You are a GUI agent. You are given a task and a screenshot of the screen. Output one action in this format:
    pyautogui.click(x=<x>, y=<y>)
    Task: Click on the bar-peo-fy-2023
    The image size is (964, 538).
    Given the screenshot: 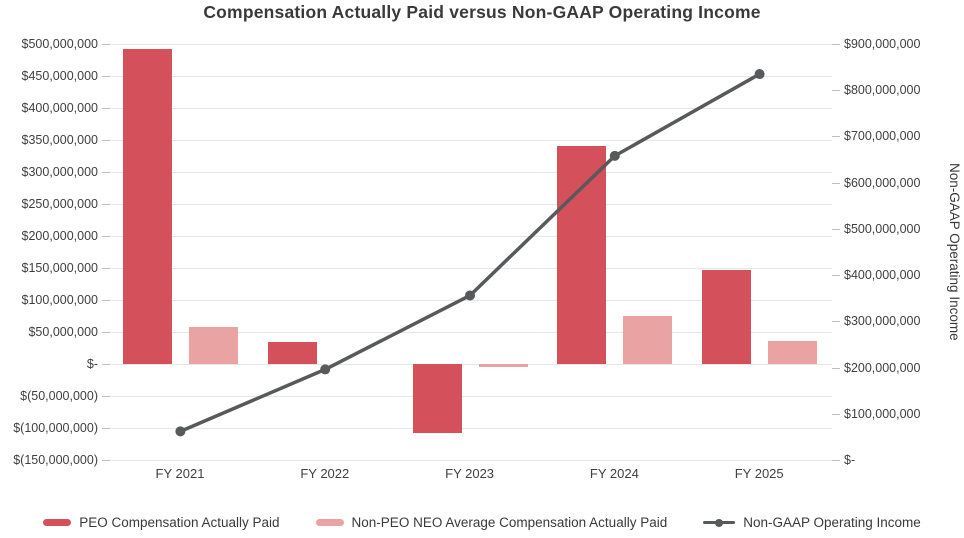 What is the action you would take?
    pyautogui.click(x=437, y=399)
    